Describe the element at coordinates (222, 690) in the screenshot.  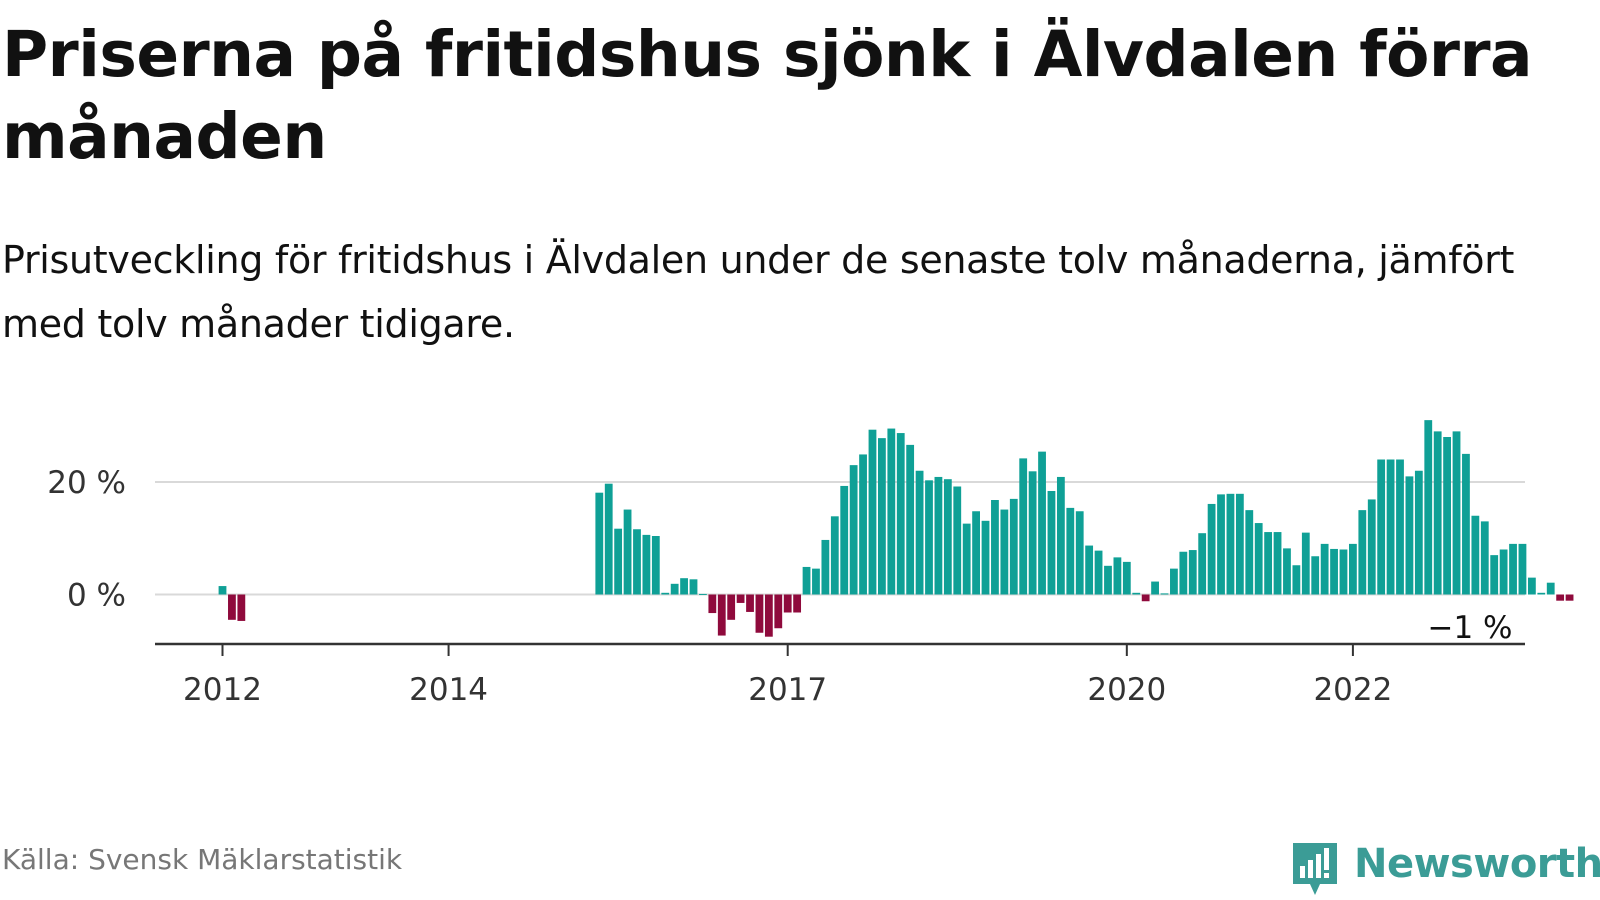
I see `x-tick-label-2012: 2012` at that location.